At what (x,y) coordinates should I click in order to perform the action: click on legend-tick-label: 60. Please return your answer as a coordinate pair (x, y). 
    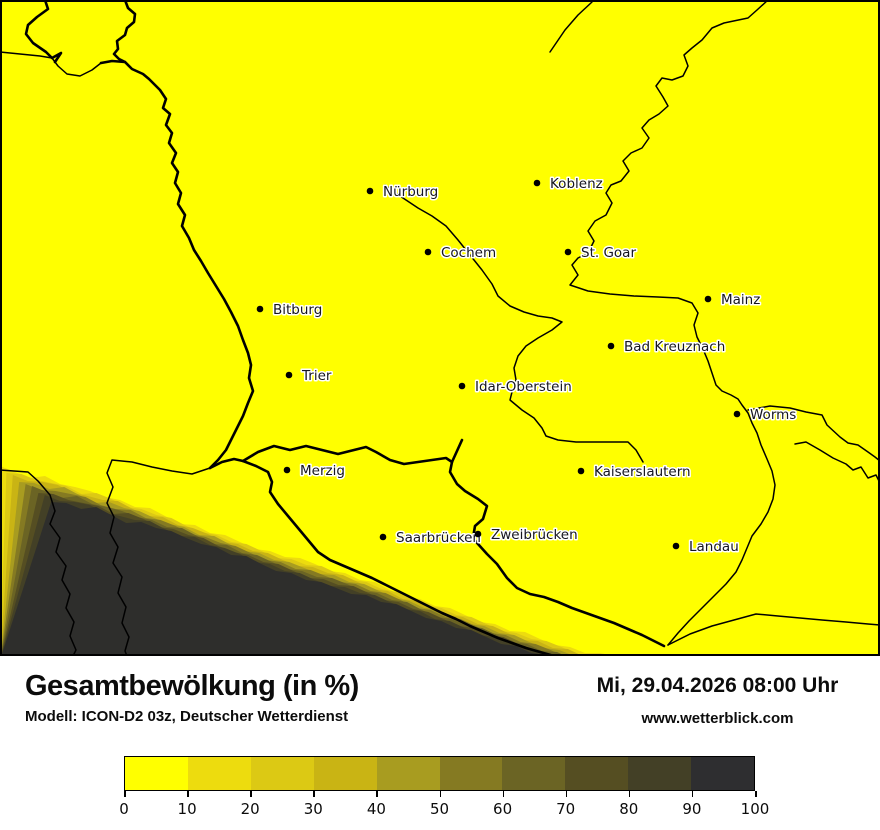
    Looking at the image, I should click on (503, 809).